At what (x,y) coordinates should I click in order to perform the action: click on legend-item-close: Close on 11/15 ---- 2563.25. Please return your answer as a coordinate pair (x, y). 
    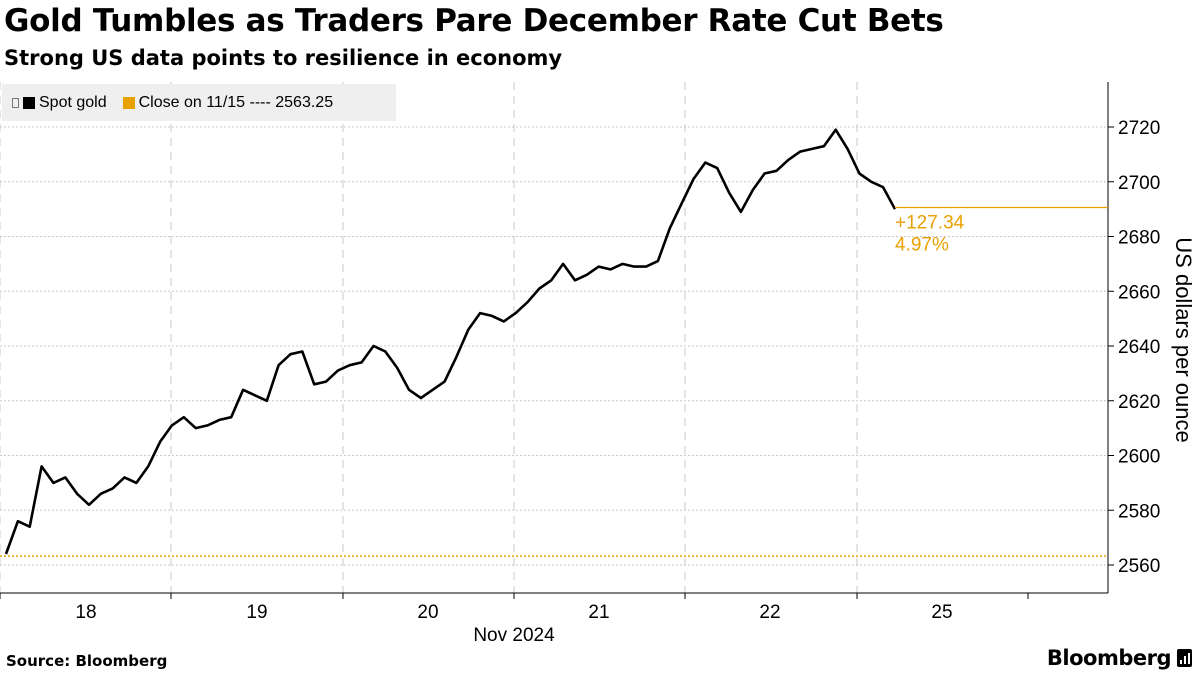
    Looking at the image, I should click on (228, 102).